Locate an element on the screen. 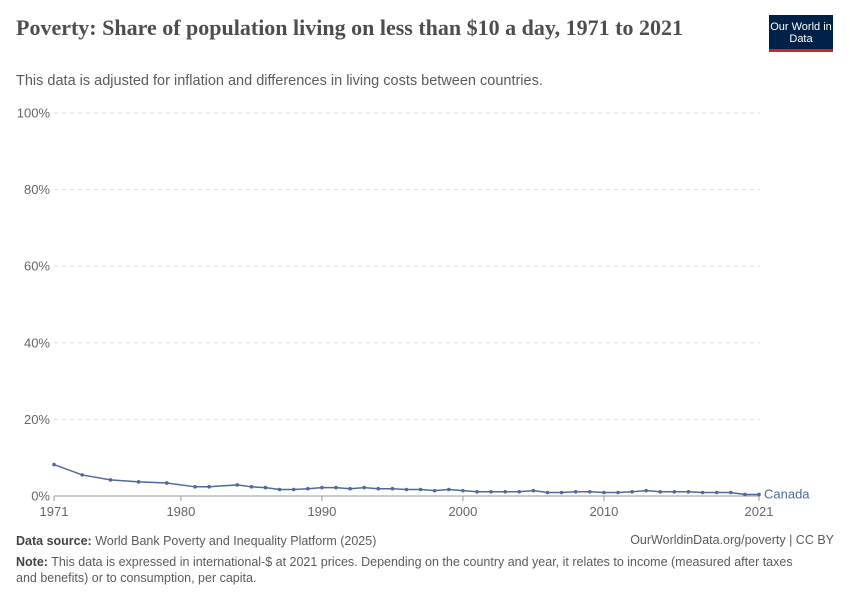 The width and height of the screenshot is (850, 600). x-tick-label: 2000 is located at coordinates (462, 511).